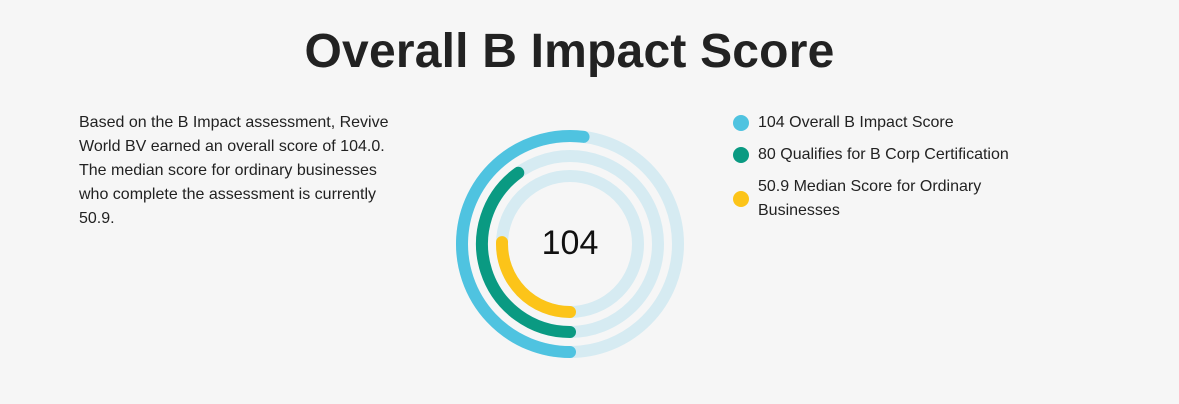  I want to click on arc-certification, so click(526, 252).